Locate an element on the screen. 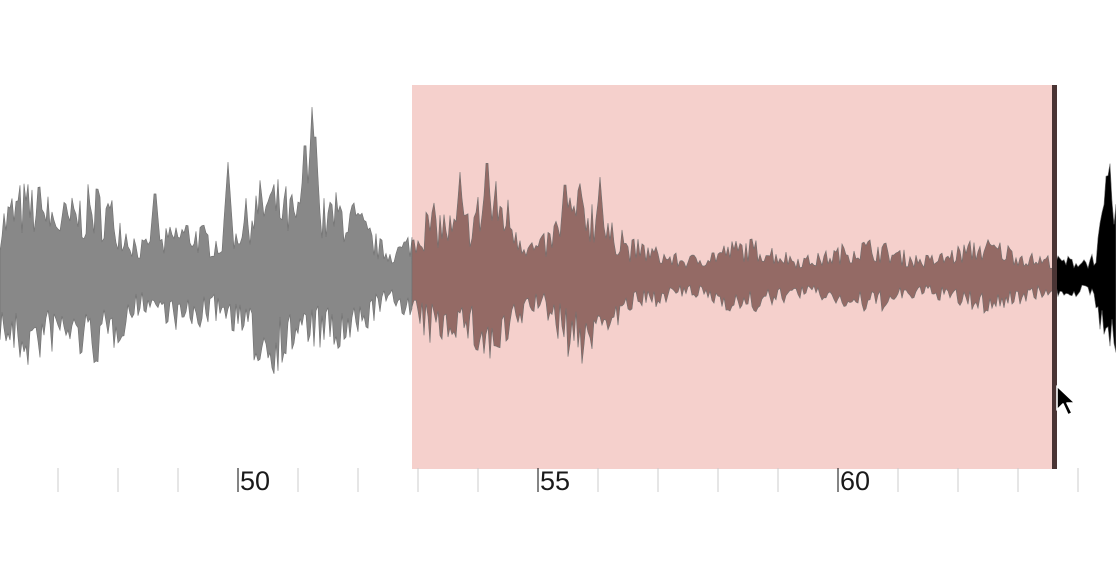 This screenshot has height=572, width=1116. tick-label: 50 is located at coordinates (255, 481).